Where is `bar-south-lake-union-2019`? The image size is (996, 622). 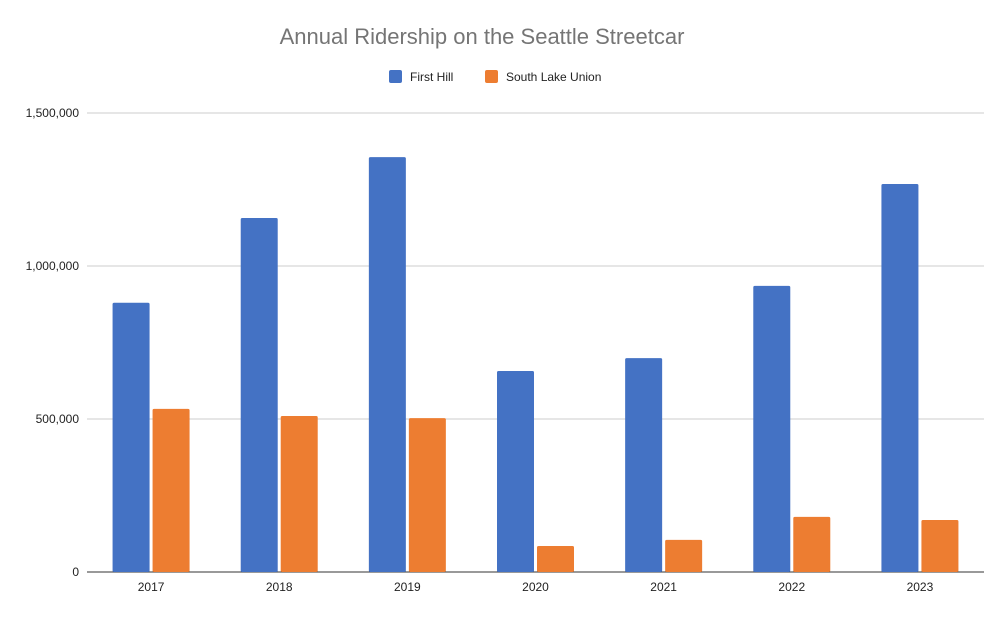 bar-south-lake-union-2019 is located at coordinates (427, 495).